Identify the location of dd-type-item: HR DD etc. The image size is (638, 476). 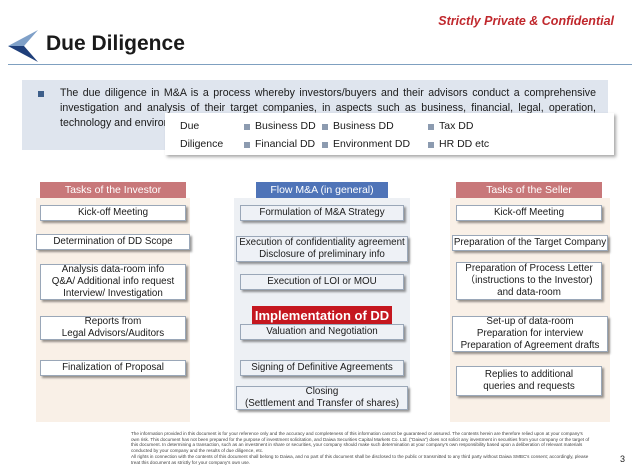
(464, 144).